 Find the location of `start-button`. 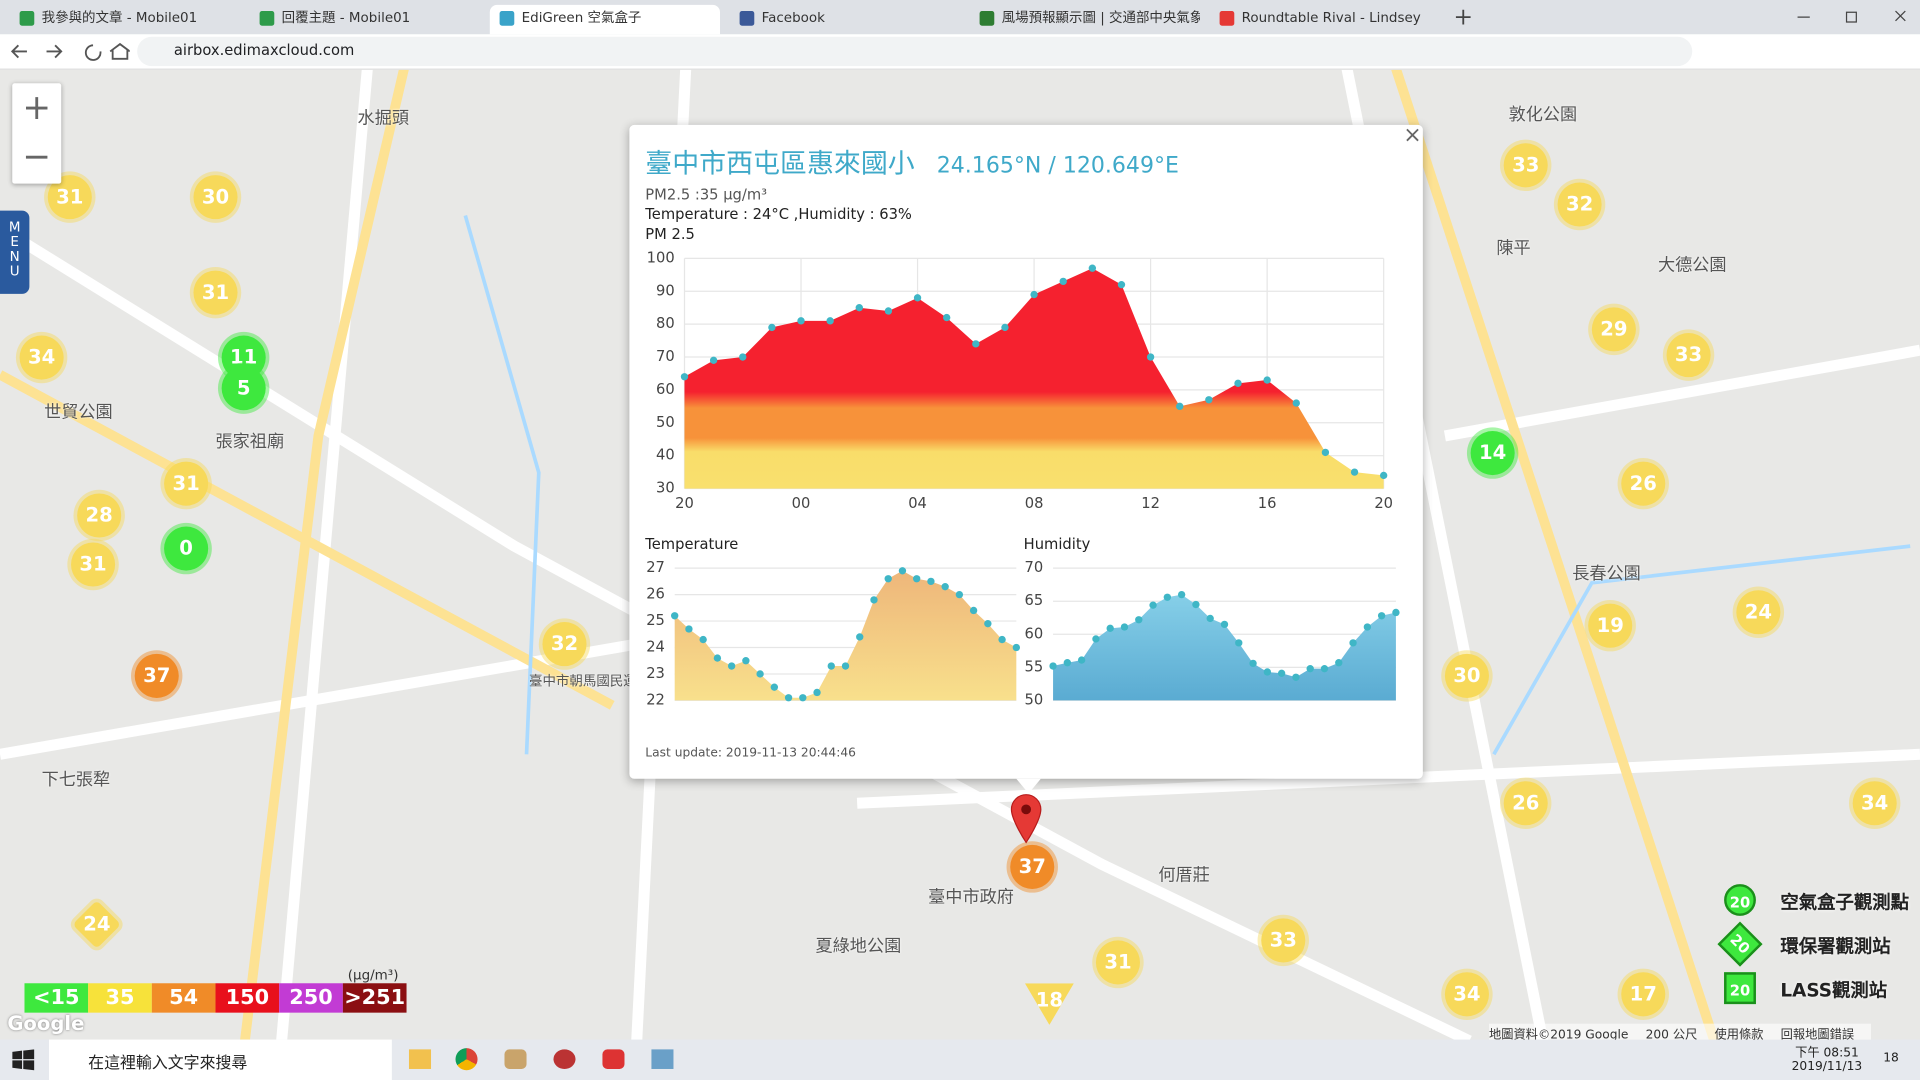

start-button is located at coordinates (23, 1060).